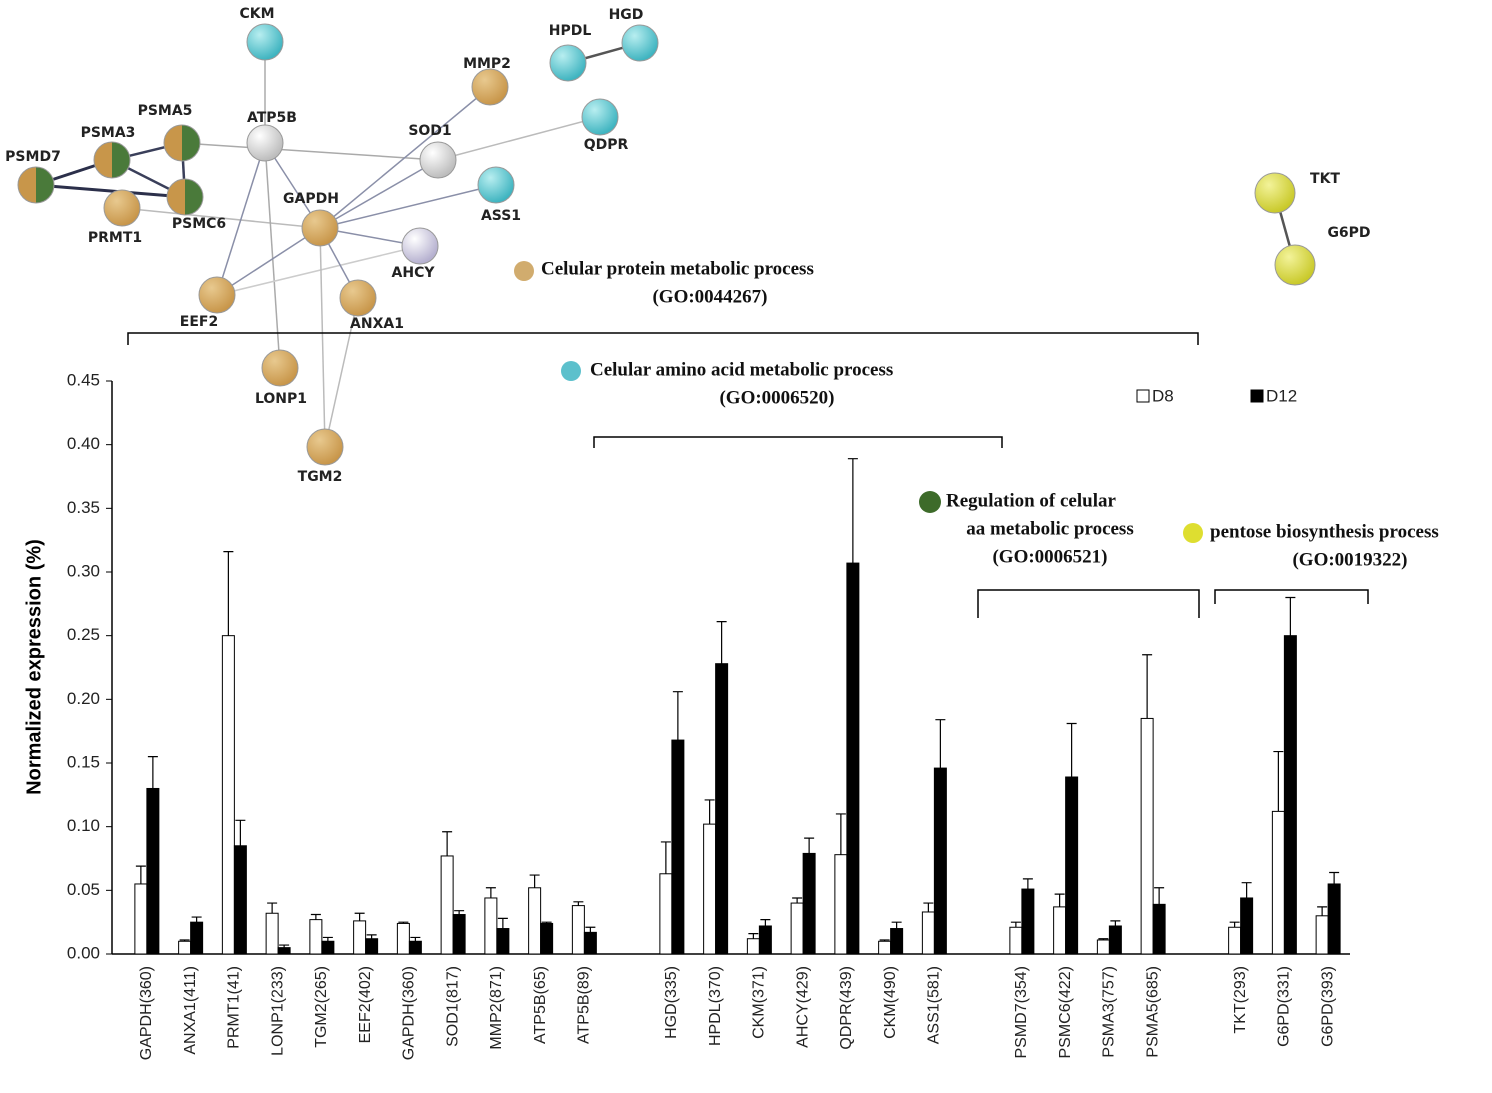 The height and width of the screenshot is (1093, 1492). Describe the element at coordinates (311, 199) in the screenshot. I see `node-label: GAPDH` at that location.